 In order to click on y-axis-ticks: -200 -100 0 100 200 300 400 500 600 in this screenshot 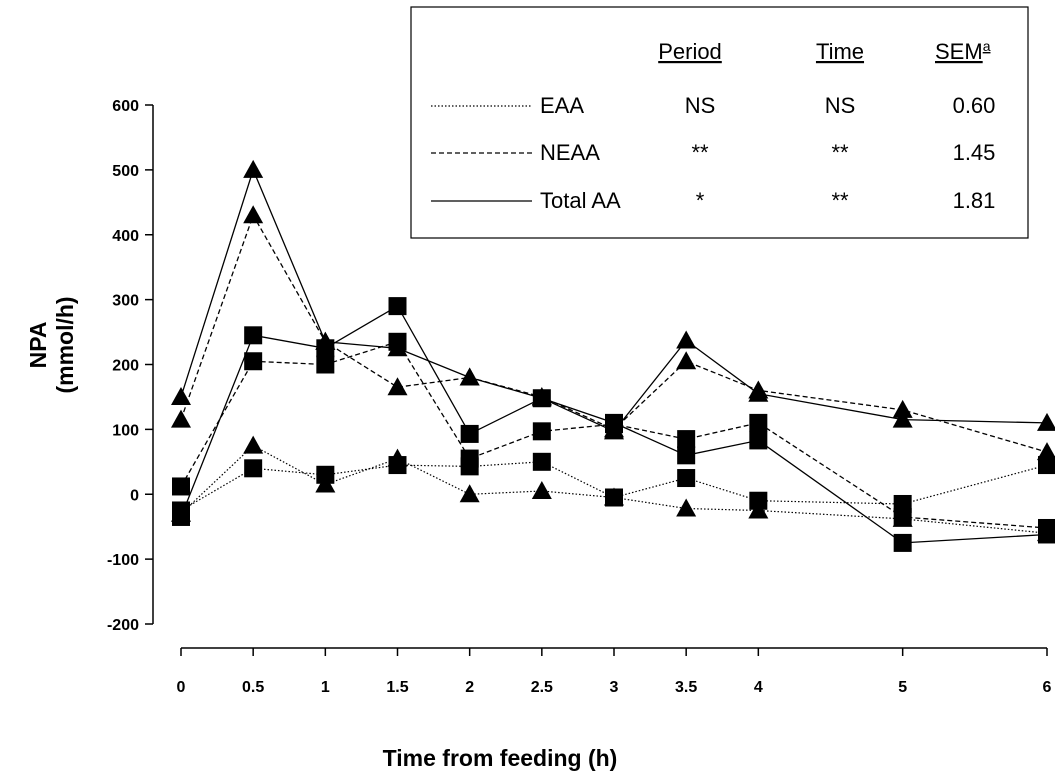, I will do `click(130, 366)`.